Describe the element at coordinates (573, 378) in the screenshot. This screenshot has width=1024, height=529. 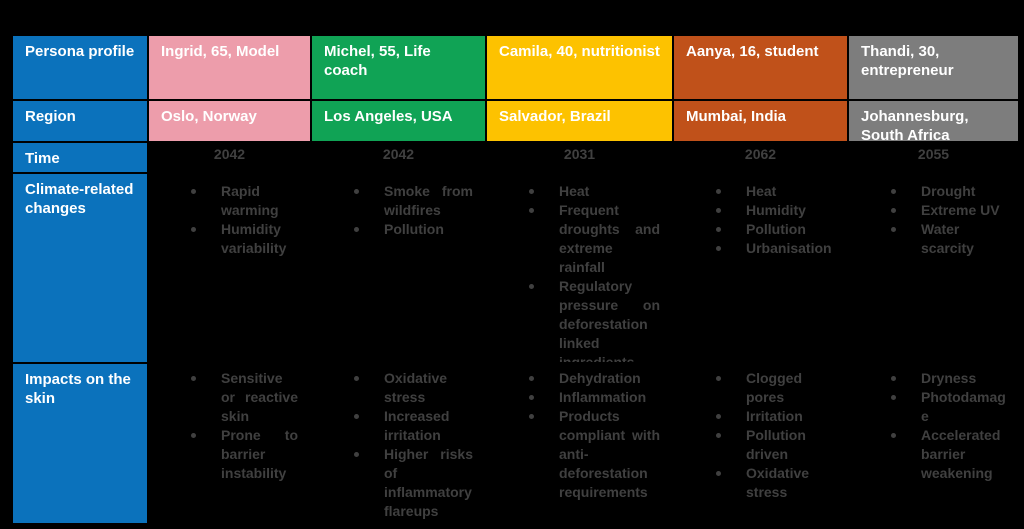
I see `bullet-item: Dehydration` at that location.